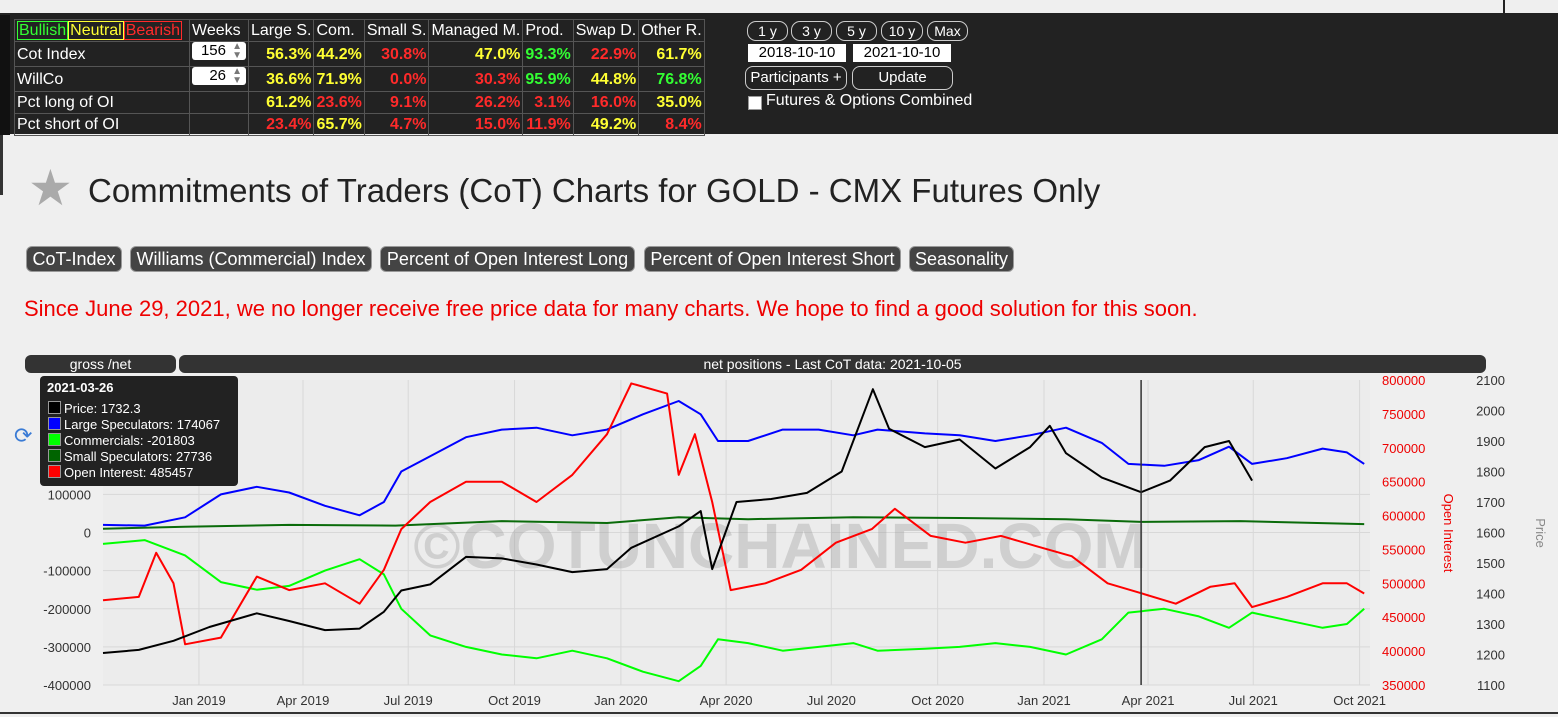 This screenshot has width=1558, height=717. I want to click on weeks-stepper: 156 ▲ ▼, so click(219, 51).